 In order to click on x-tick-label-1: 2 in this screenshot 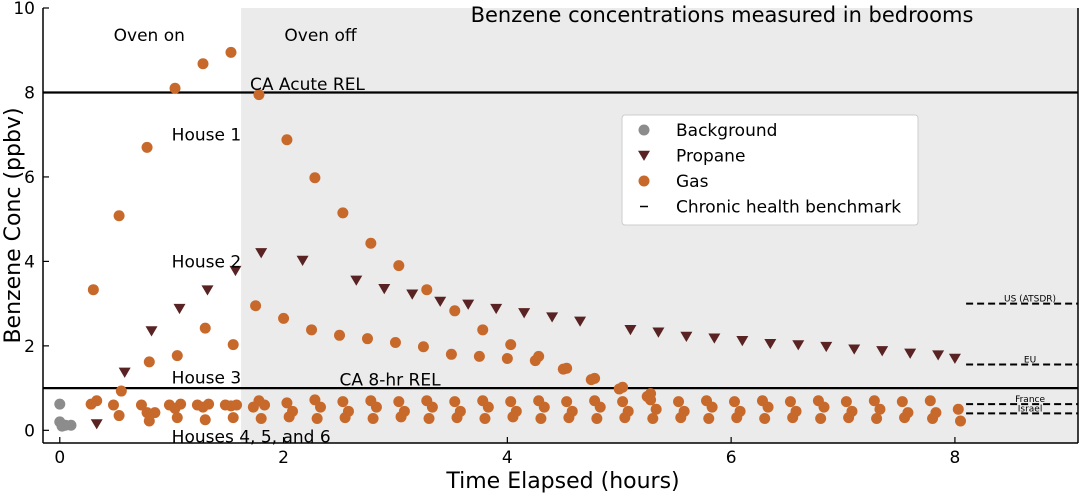, I will do `click(283, 458)`.